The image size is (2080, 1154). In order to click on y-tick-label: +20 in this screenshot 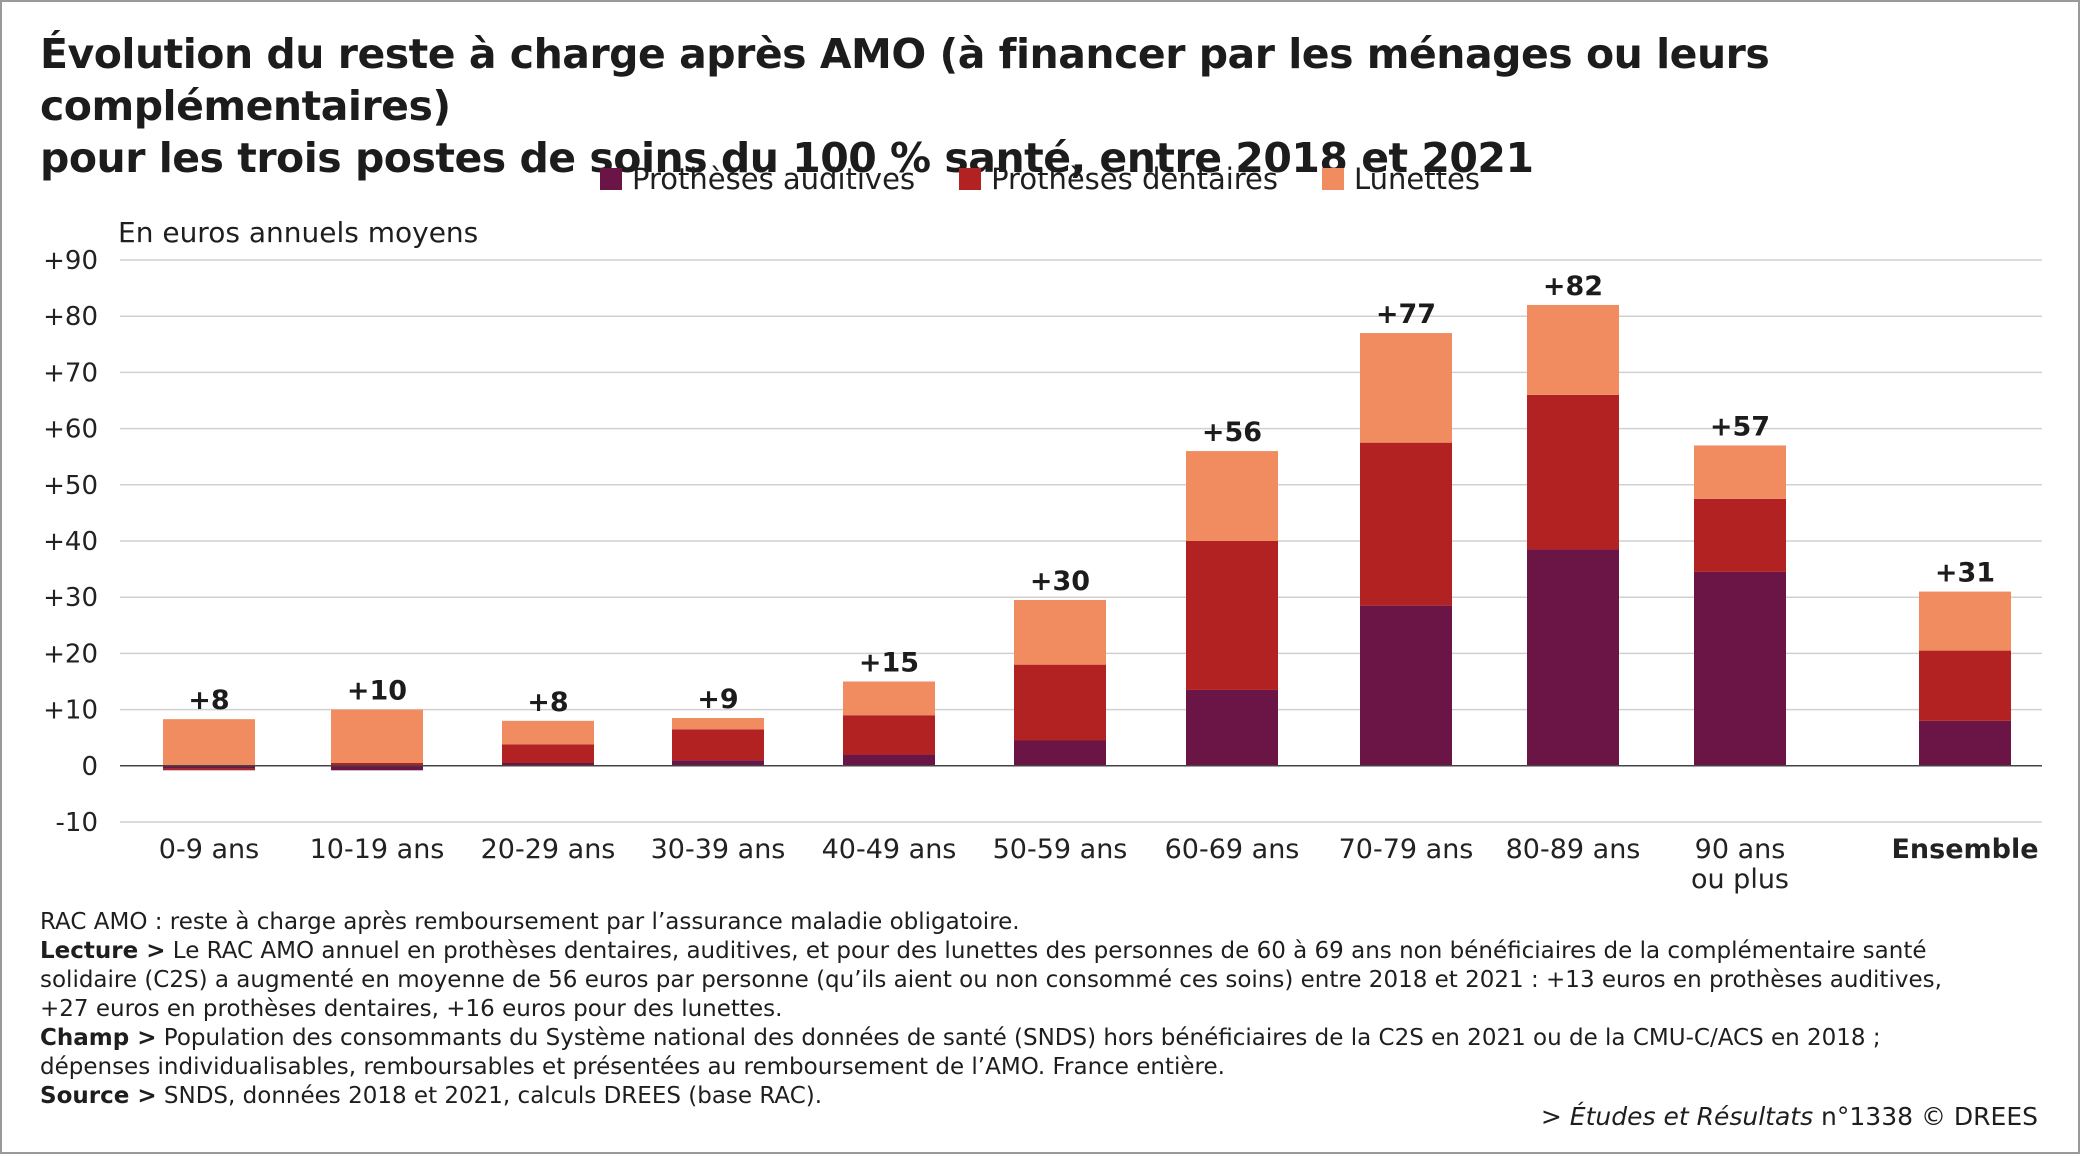, I will do `click(70, 654)`.